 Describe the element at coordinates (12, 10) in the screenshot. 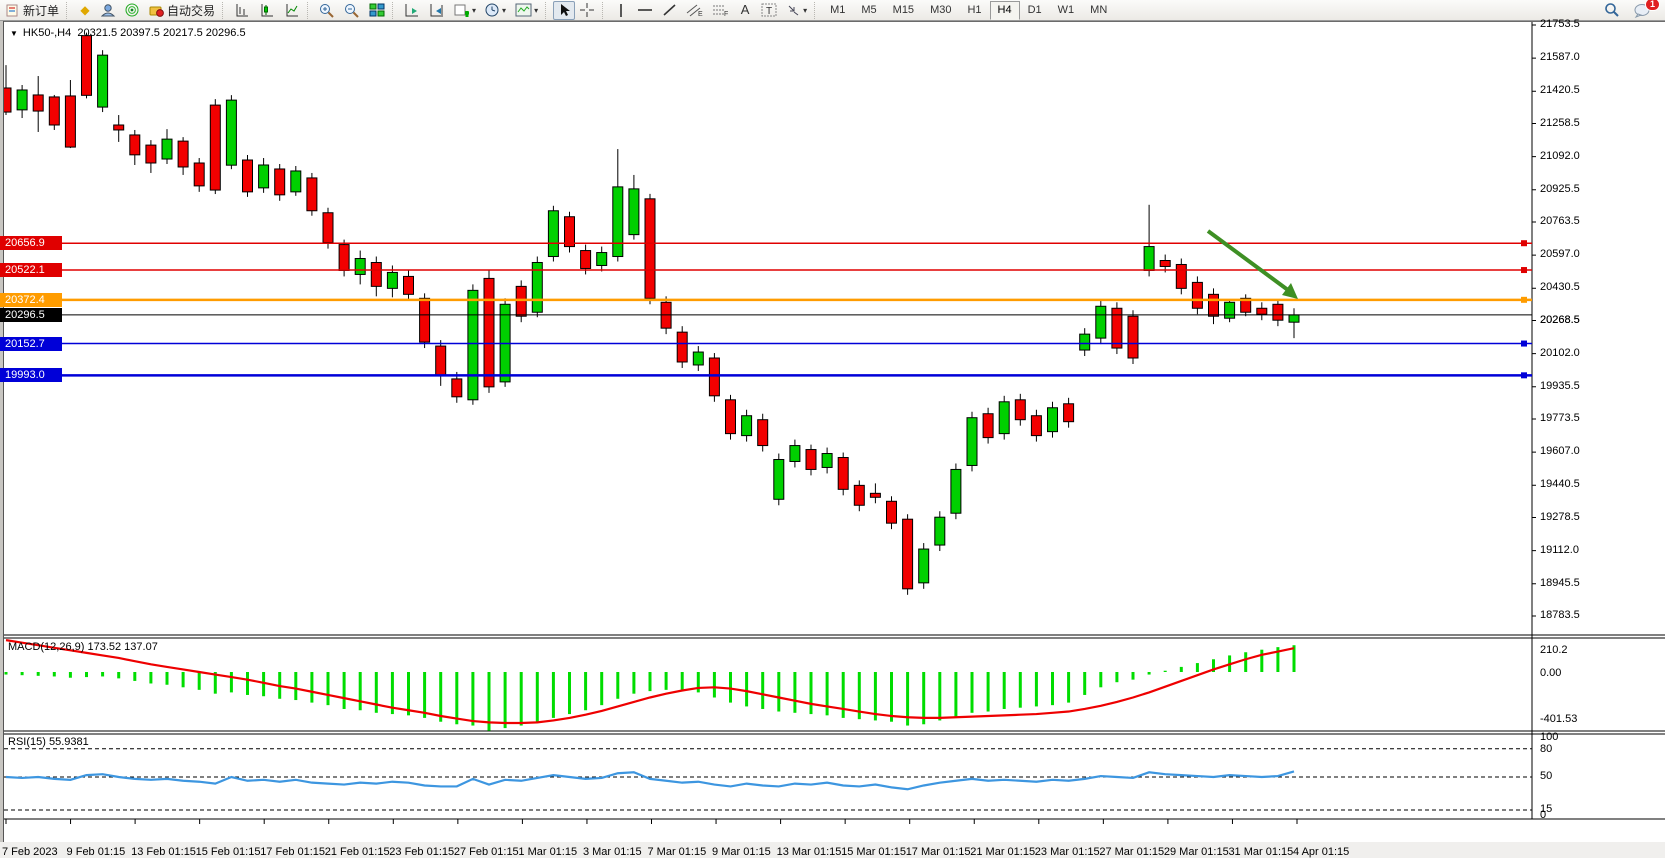

I see `new-order-icon` at that location.